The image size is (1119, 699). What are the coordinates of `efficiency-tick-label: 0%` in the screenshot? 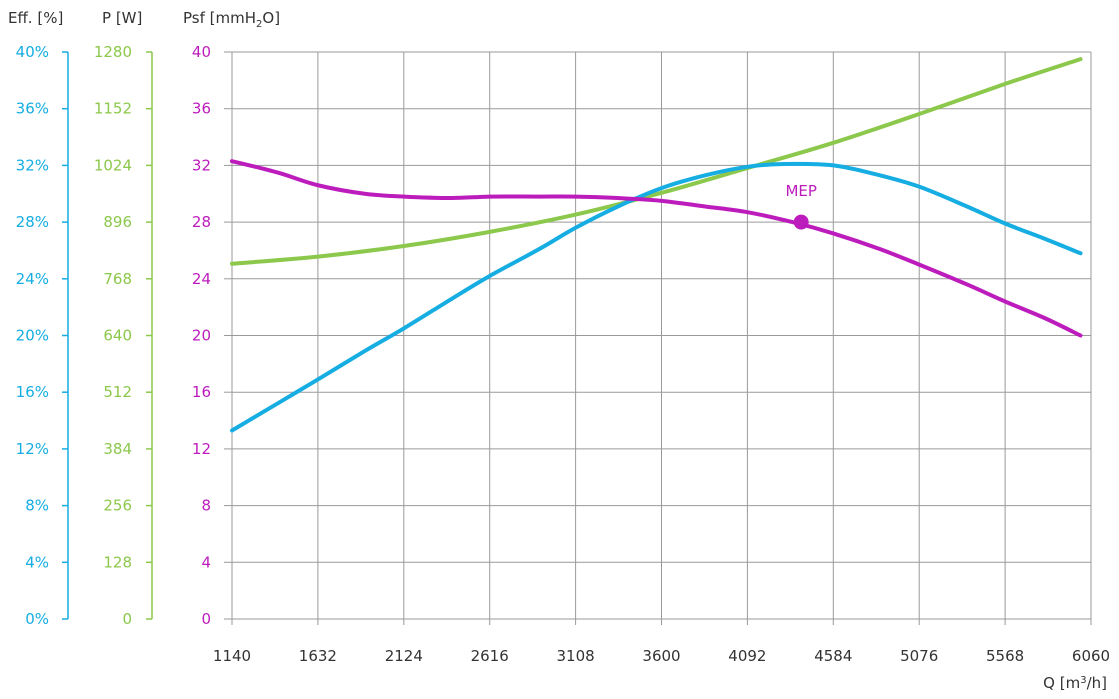 It's located at (37, 619).